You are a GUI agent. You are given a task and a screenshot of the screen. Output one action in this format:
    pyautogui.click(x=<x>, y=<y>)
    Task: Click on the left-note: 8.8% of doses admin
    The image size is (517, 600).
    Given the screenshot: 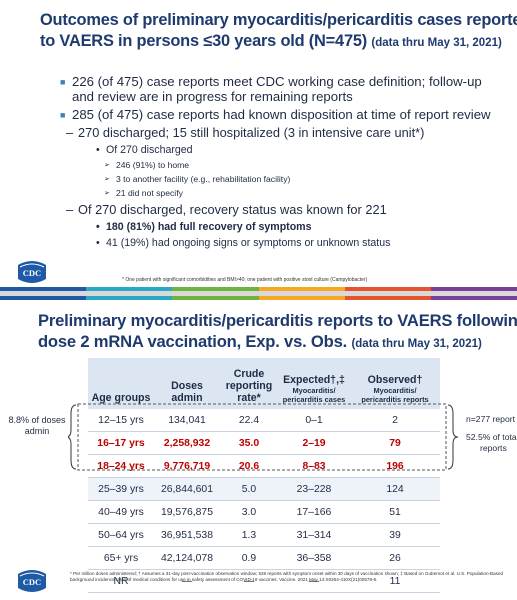 What is the action you would take?
    pyautogui.click(x=37, y=425)
    